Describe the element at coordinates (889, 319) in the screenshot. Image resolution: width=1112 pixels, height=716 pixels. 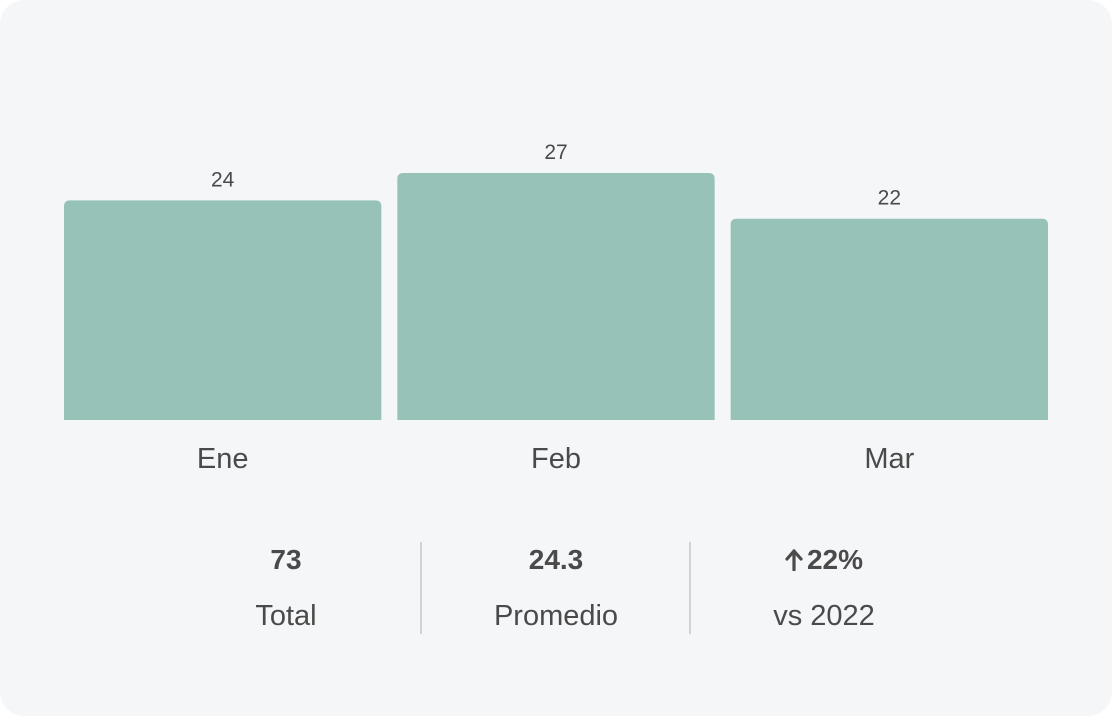
I see `bar-mar` at that location.